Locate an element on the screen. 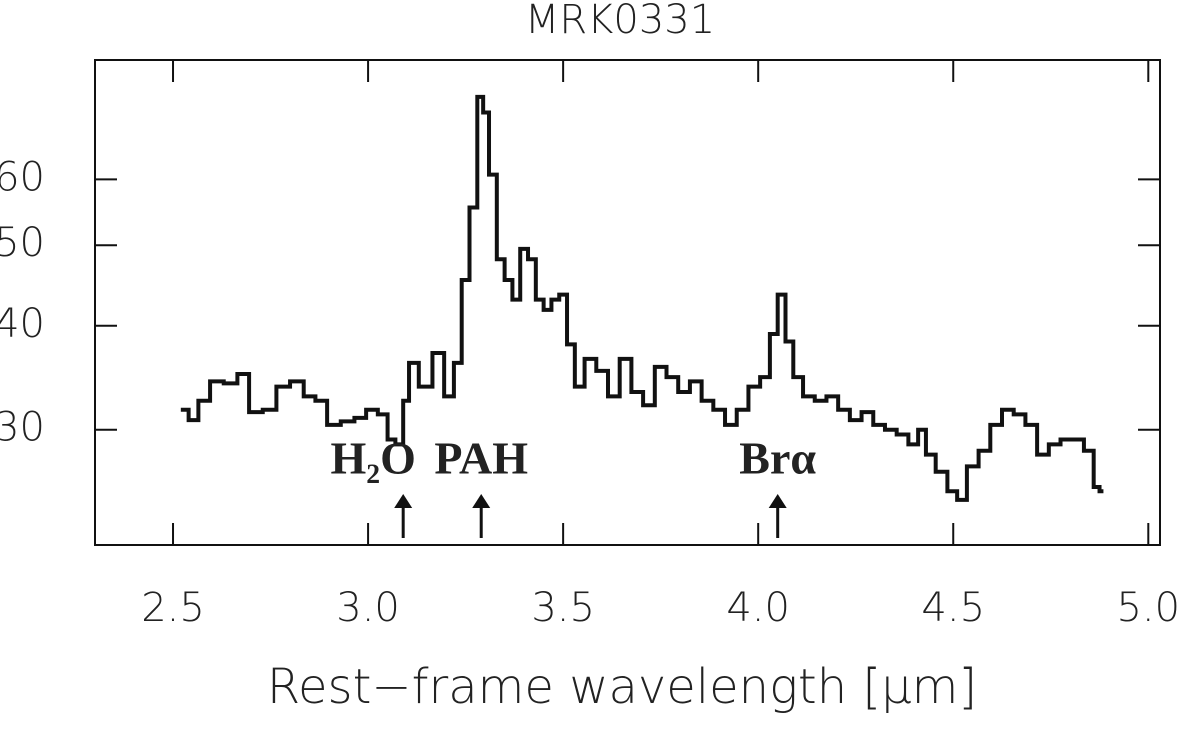 The height and width of the screenshot is (731, 1200). annotation-label: Brα is located at coordinates (777, 458).